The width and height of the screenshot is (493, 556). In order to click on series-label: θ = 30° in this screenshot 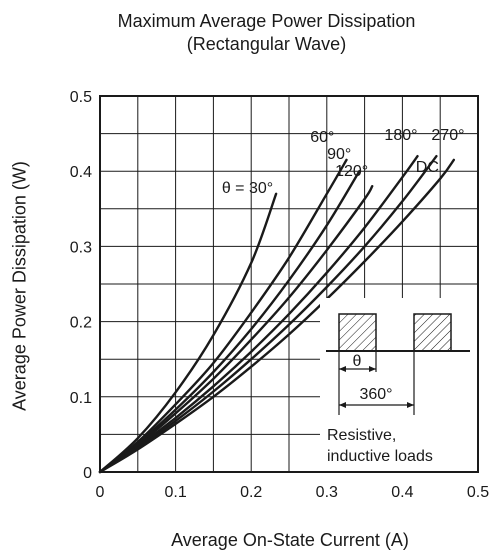, I will do `click(247, 188)`.